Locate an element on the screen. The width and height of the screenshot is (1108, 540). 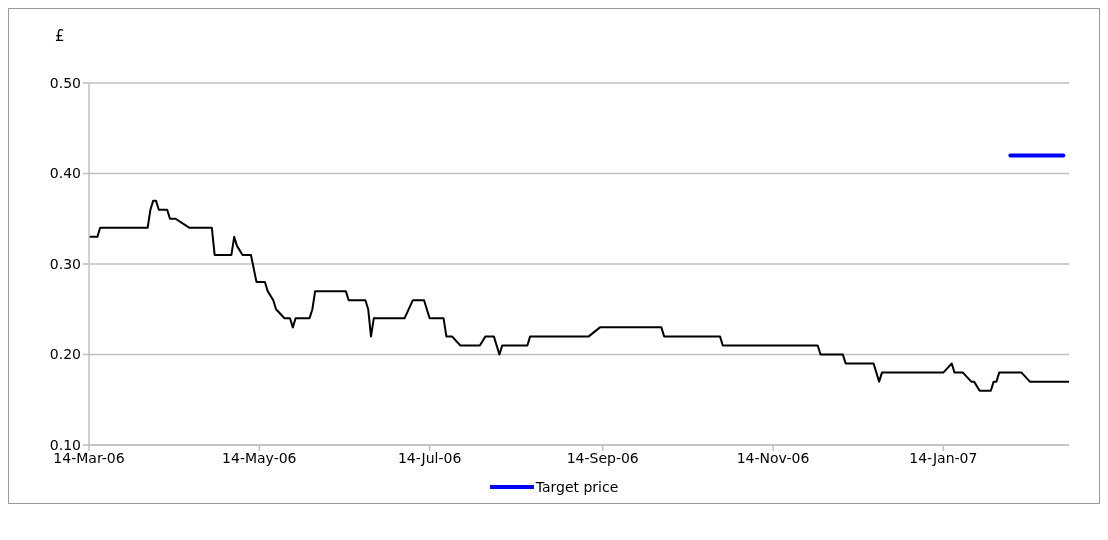
x-tick-label: 14-Jul-06 is located at coordinates (429, 457).